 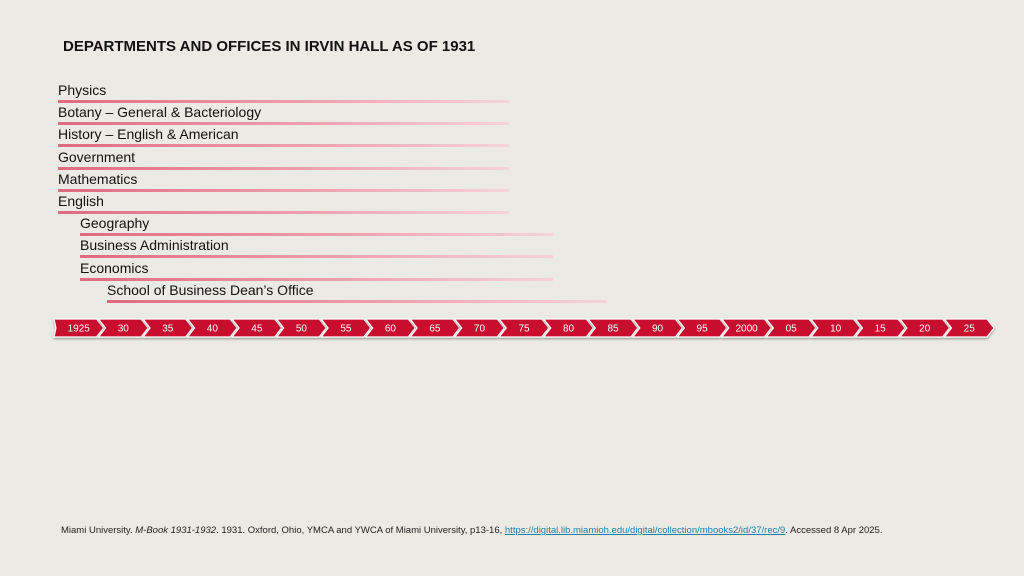 I want to click on timeline-tick-label: 2000, so click(x=746, y=329).